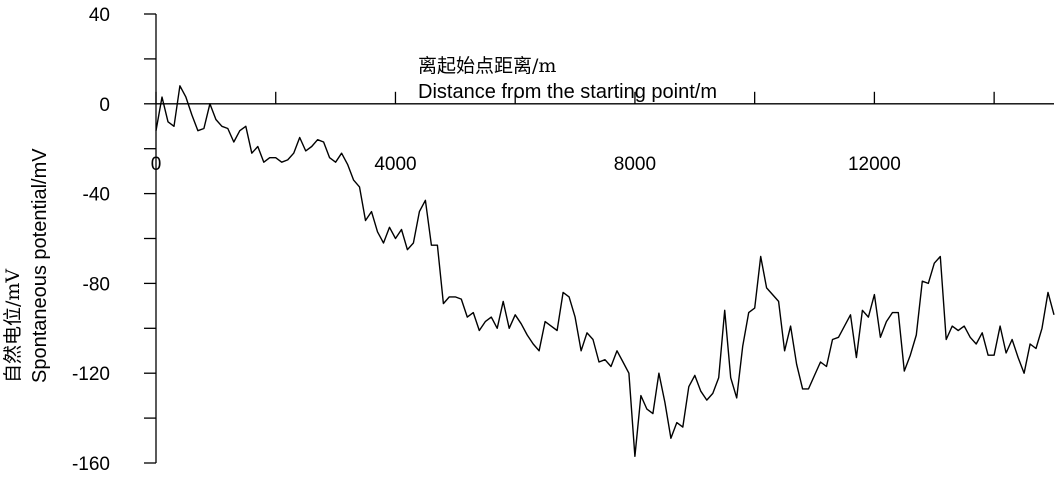 The image size is (1056, 478). I want to click on x-tick-label: 4000, so click(395, 164).